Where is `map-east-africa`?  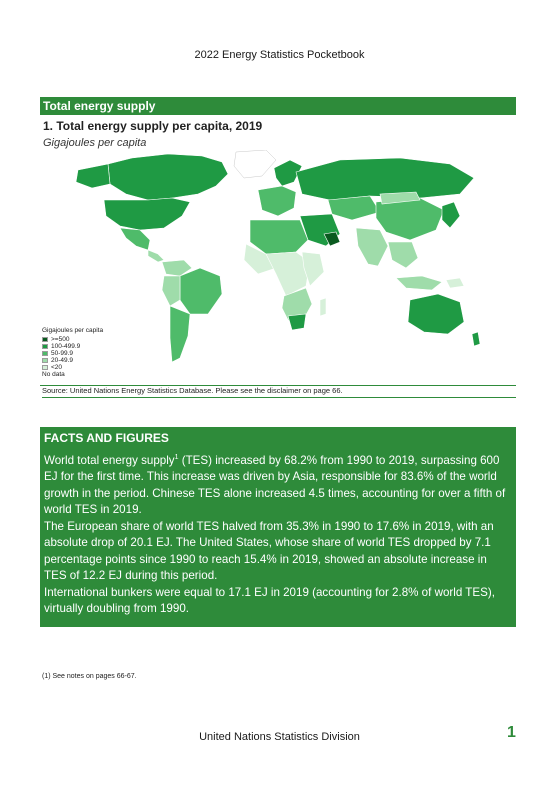 map-east-africa is located at coordinates (313, 269).